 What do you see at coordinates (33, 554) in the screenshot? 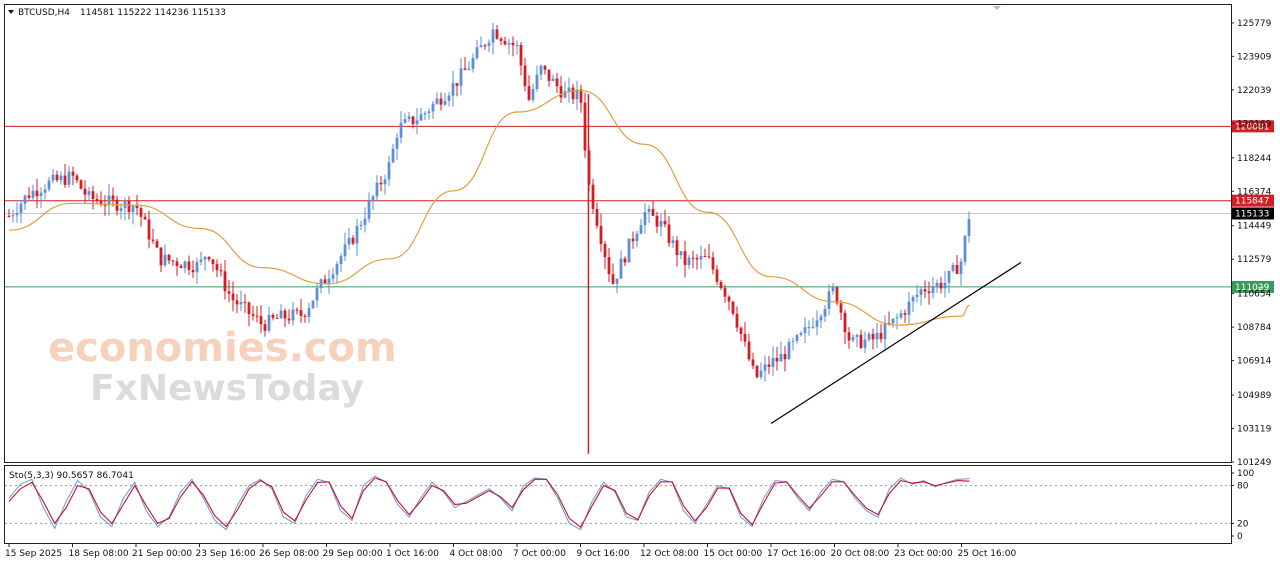
I see `x-tick-label: 15 Sep 2025` at bounding box center [33, 554].